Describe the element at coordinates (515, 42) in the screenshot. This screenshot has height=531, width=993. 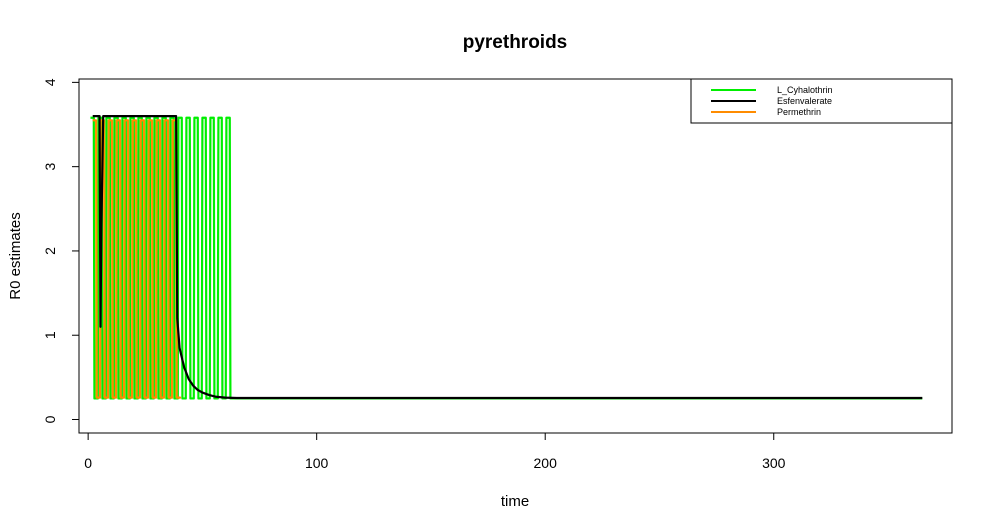
I see `chart-title: pyrethroids` at that location.